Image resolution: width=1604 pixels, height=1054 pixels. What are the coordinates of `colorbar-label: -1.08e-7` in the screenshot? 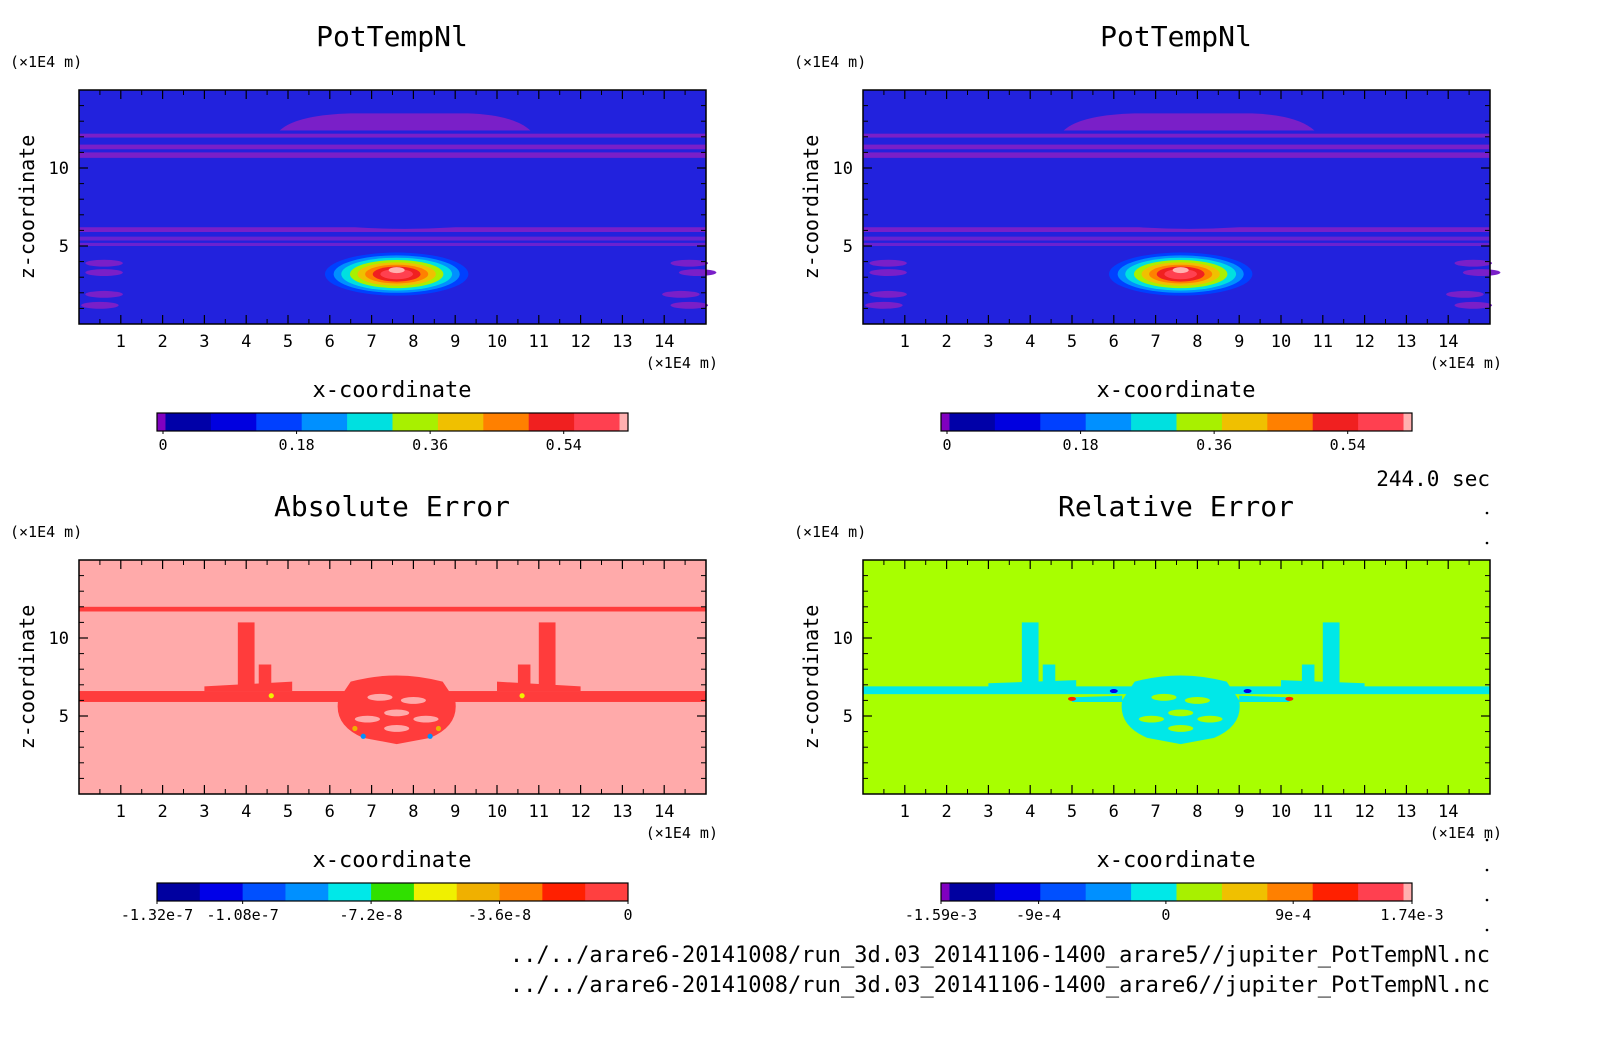 It's located at (243, 915).